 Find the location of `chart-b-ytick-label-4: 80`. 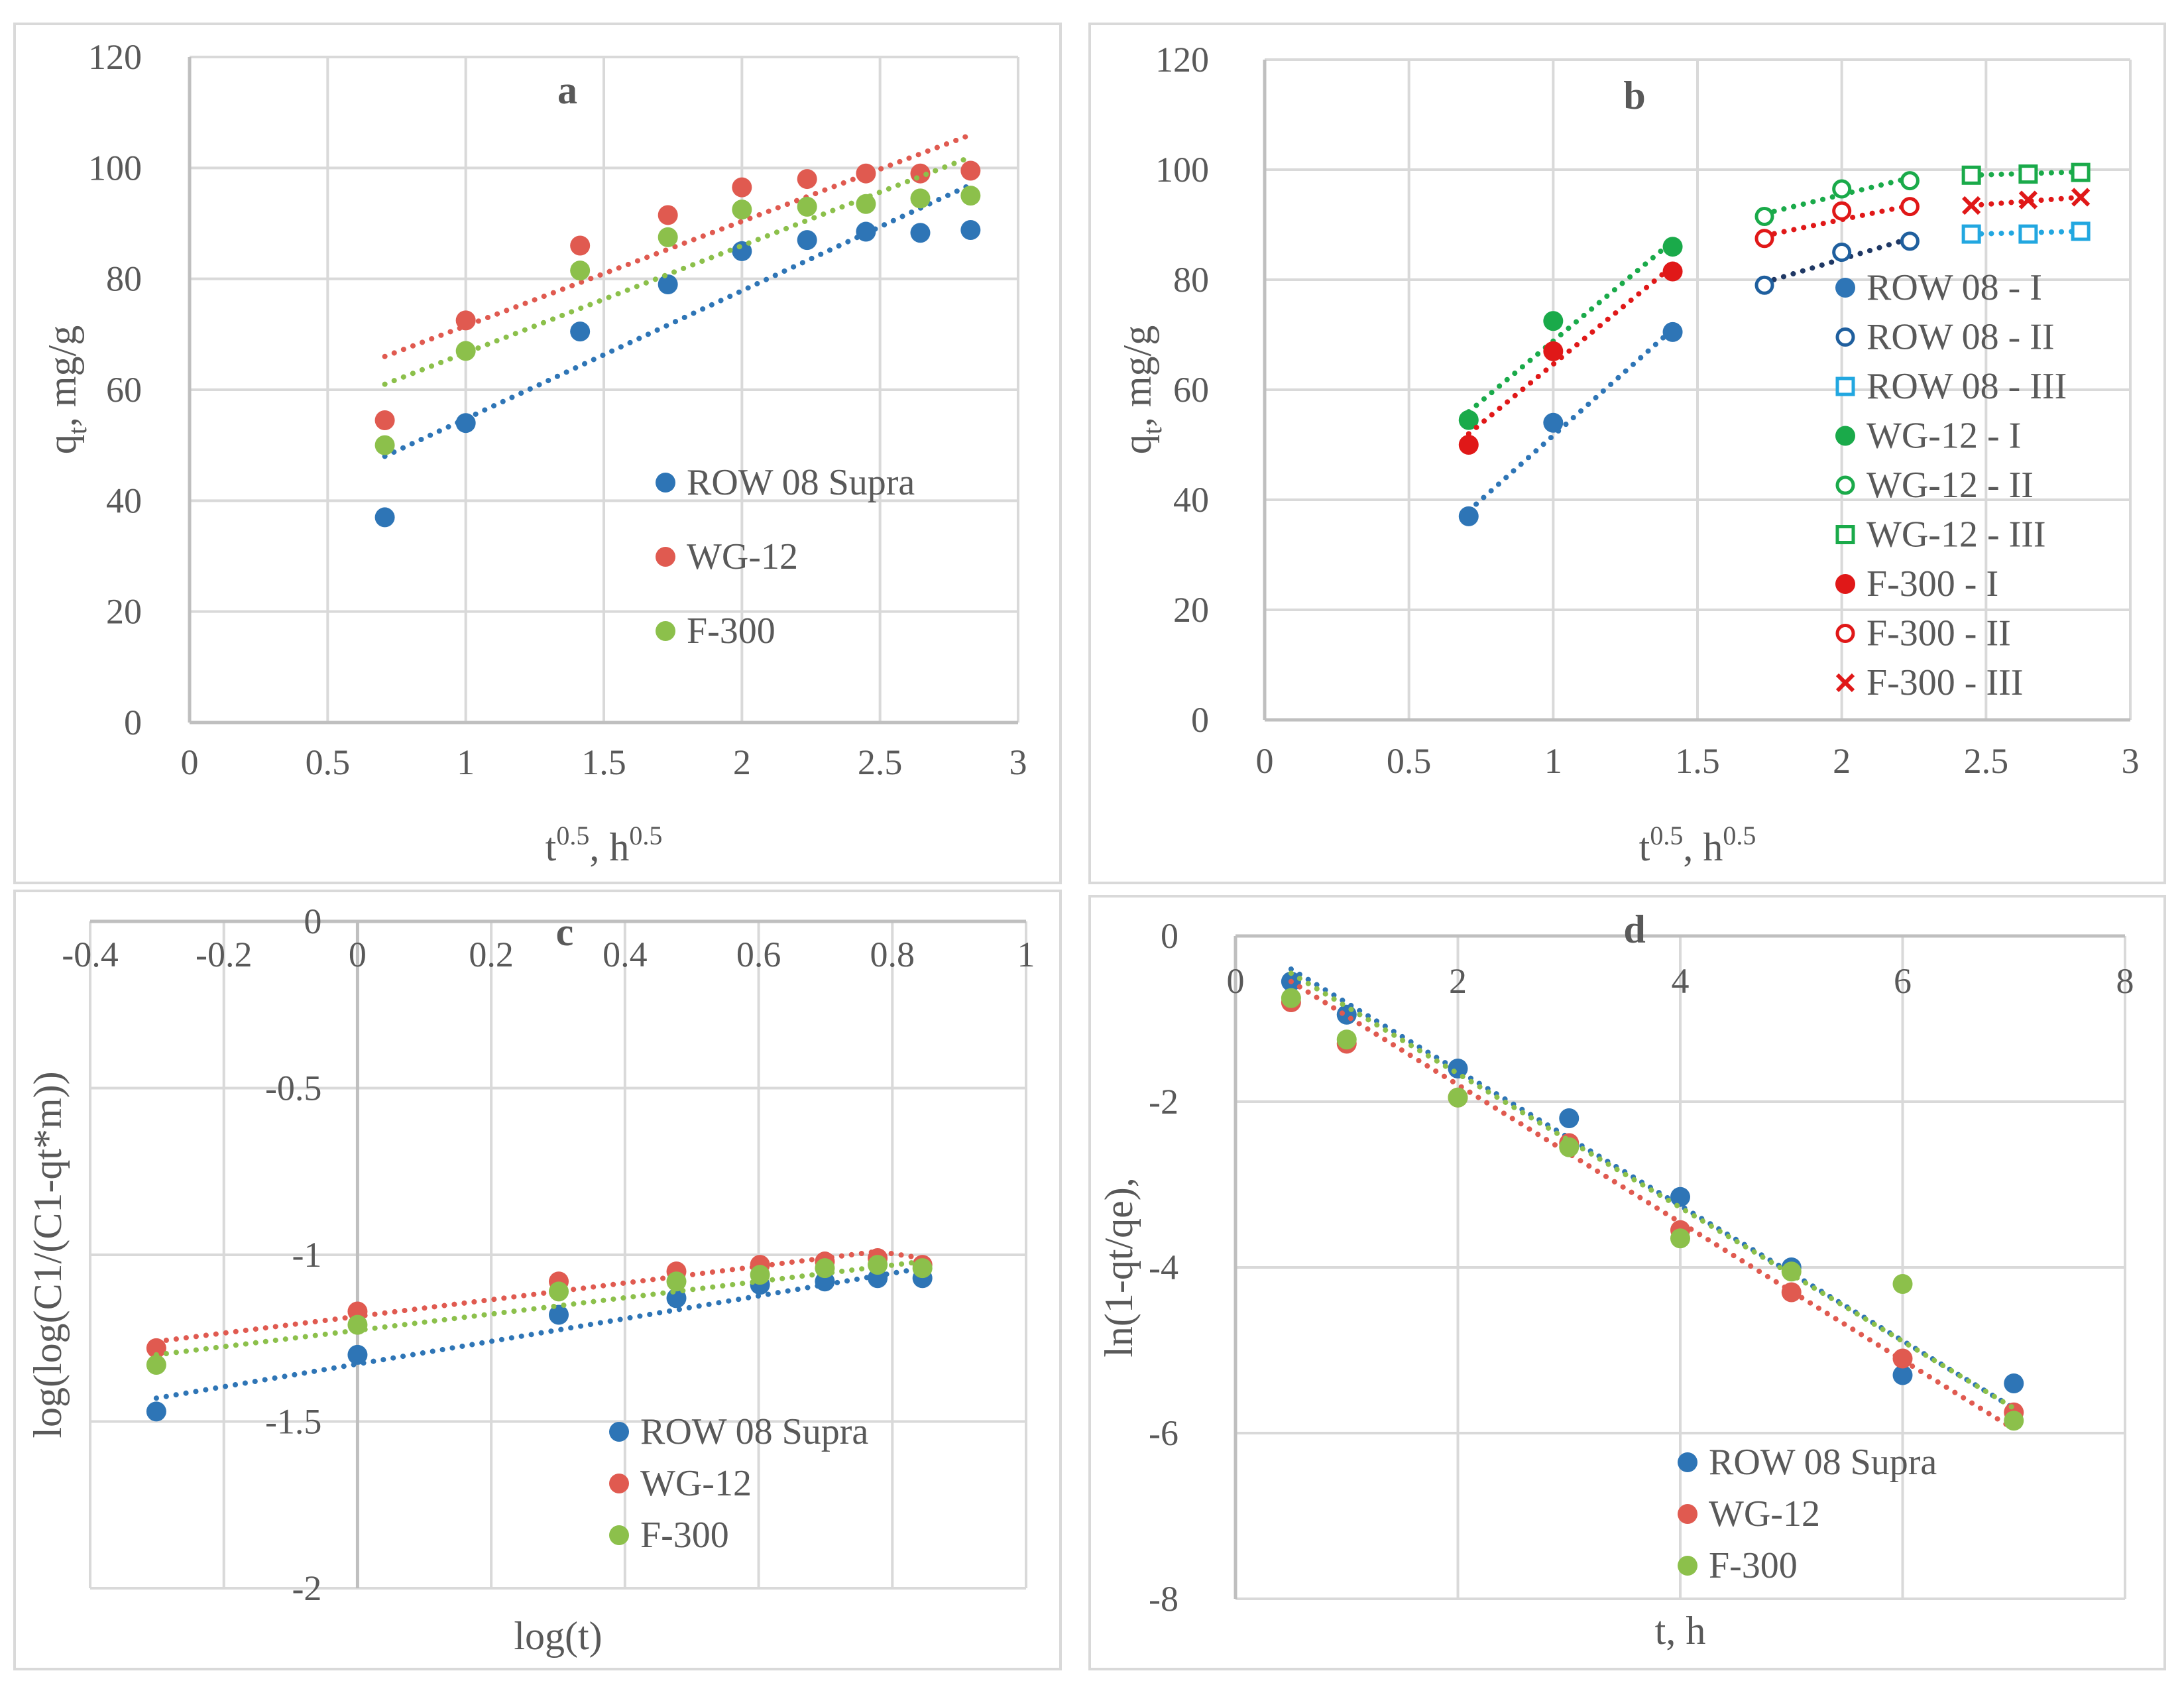

chart-b-ytick-label-4: 80 is located at coordinates (1191, 280).